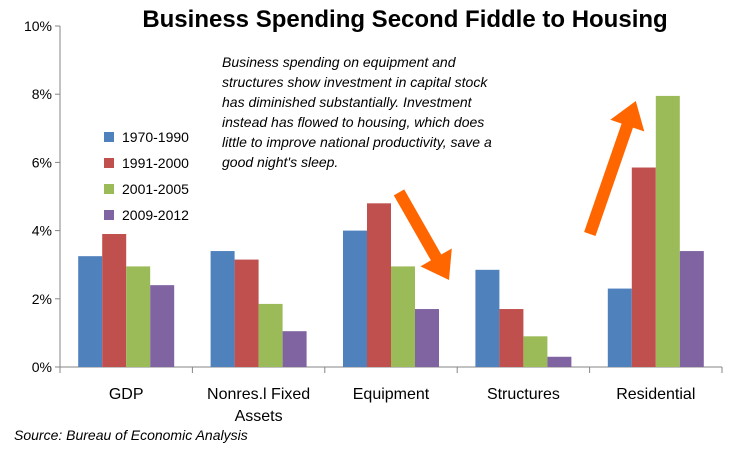 This screenshot has width=750, height=451. Describe the element at coordinates (155, 137) in the screenshot. I see `legend-label: 1970-1990` at that location.